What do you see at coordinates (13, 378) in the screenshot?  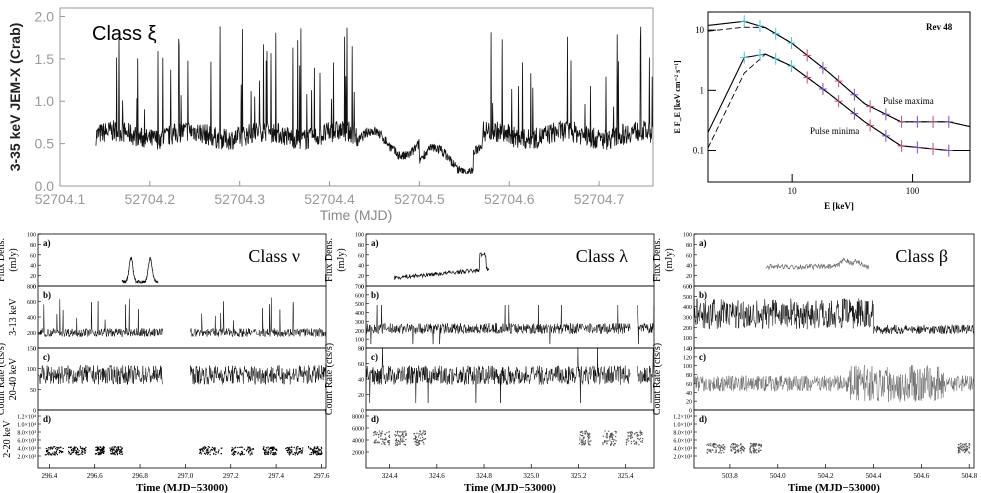 I see `band-20-40-label: 20-40 keV` at bounding box center [13, 378].